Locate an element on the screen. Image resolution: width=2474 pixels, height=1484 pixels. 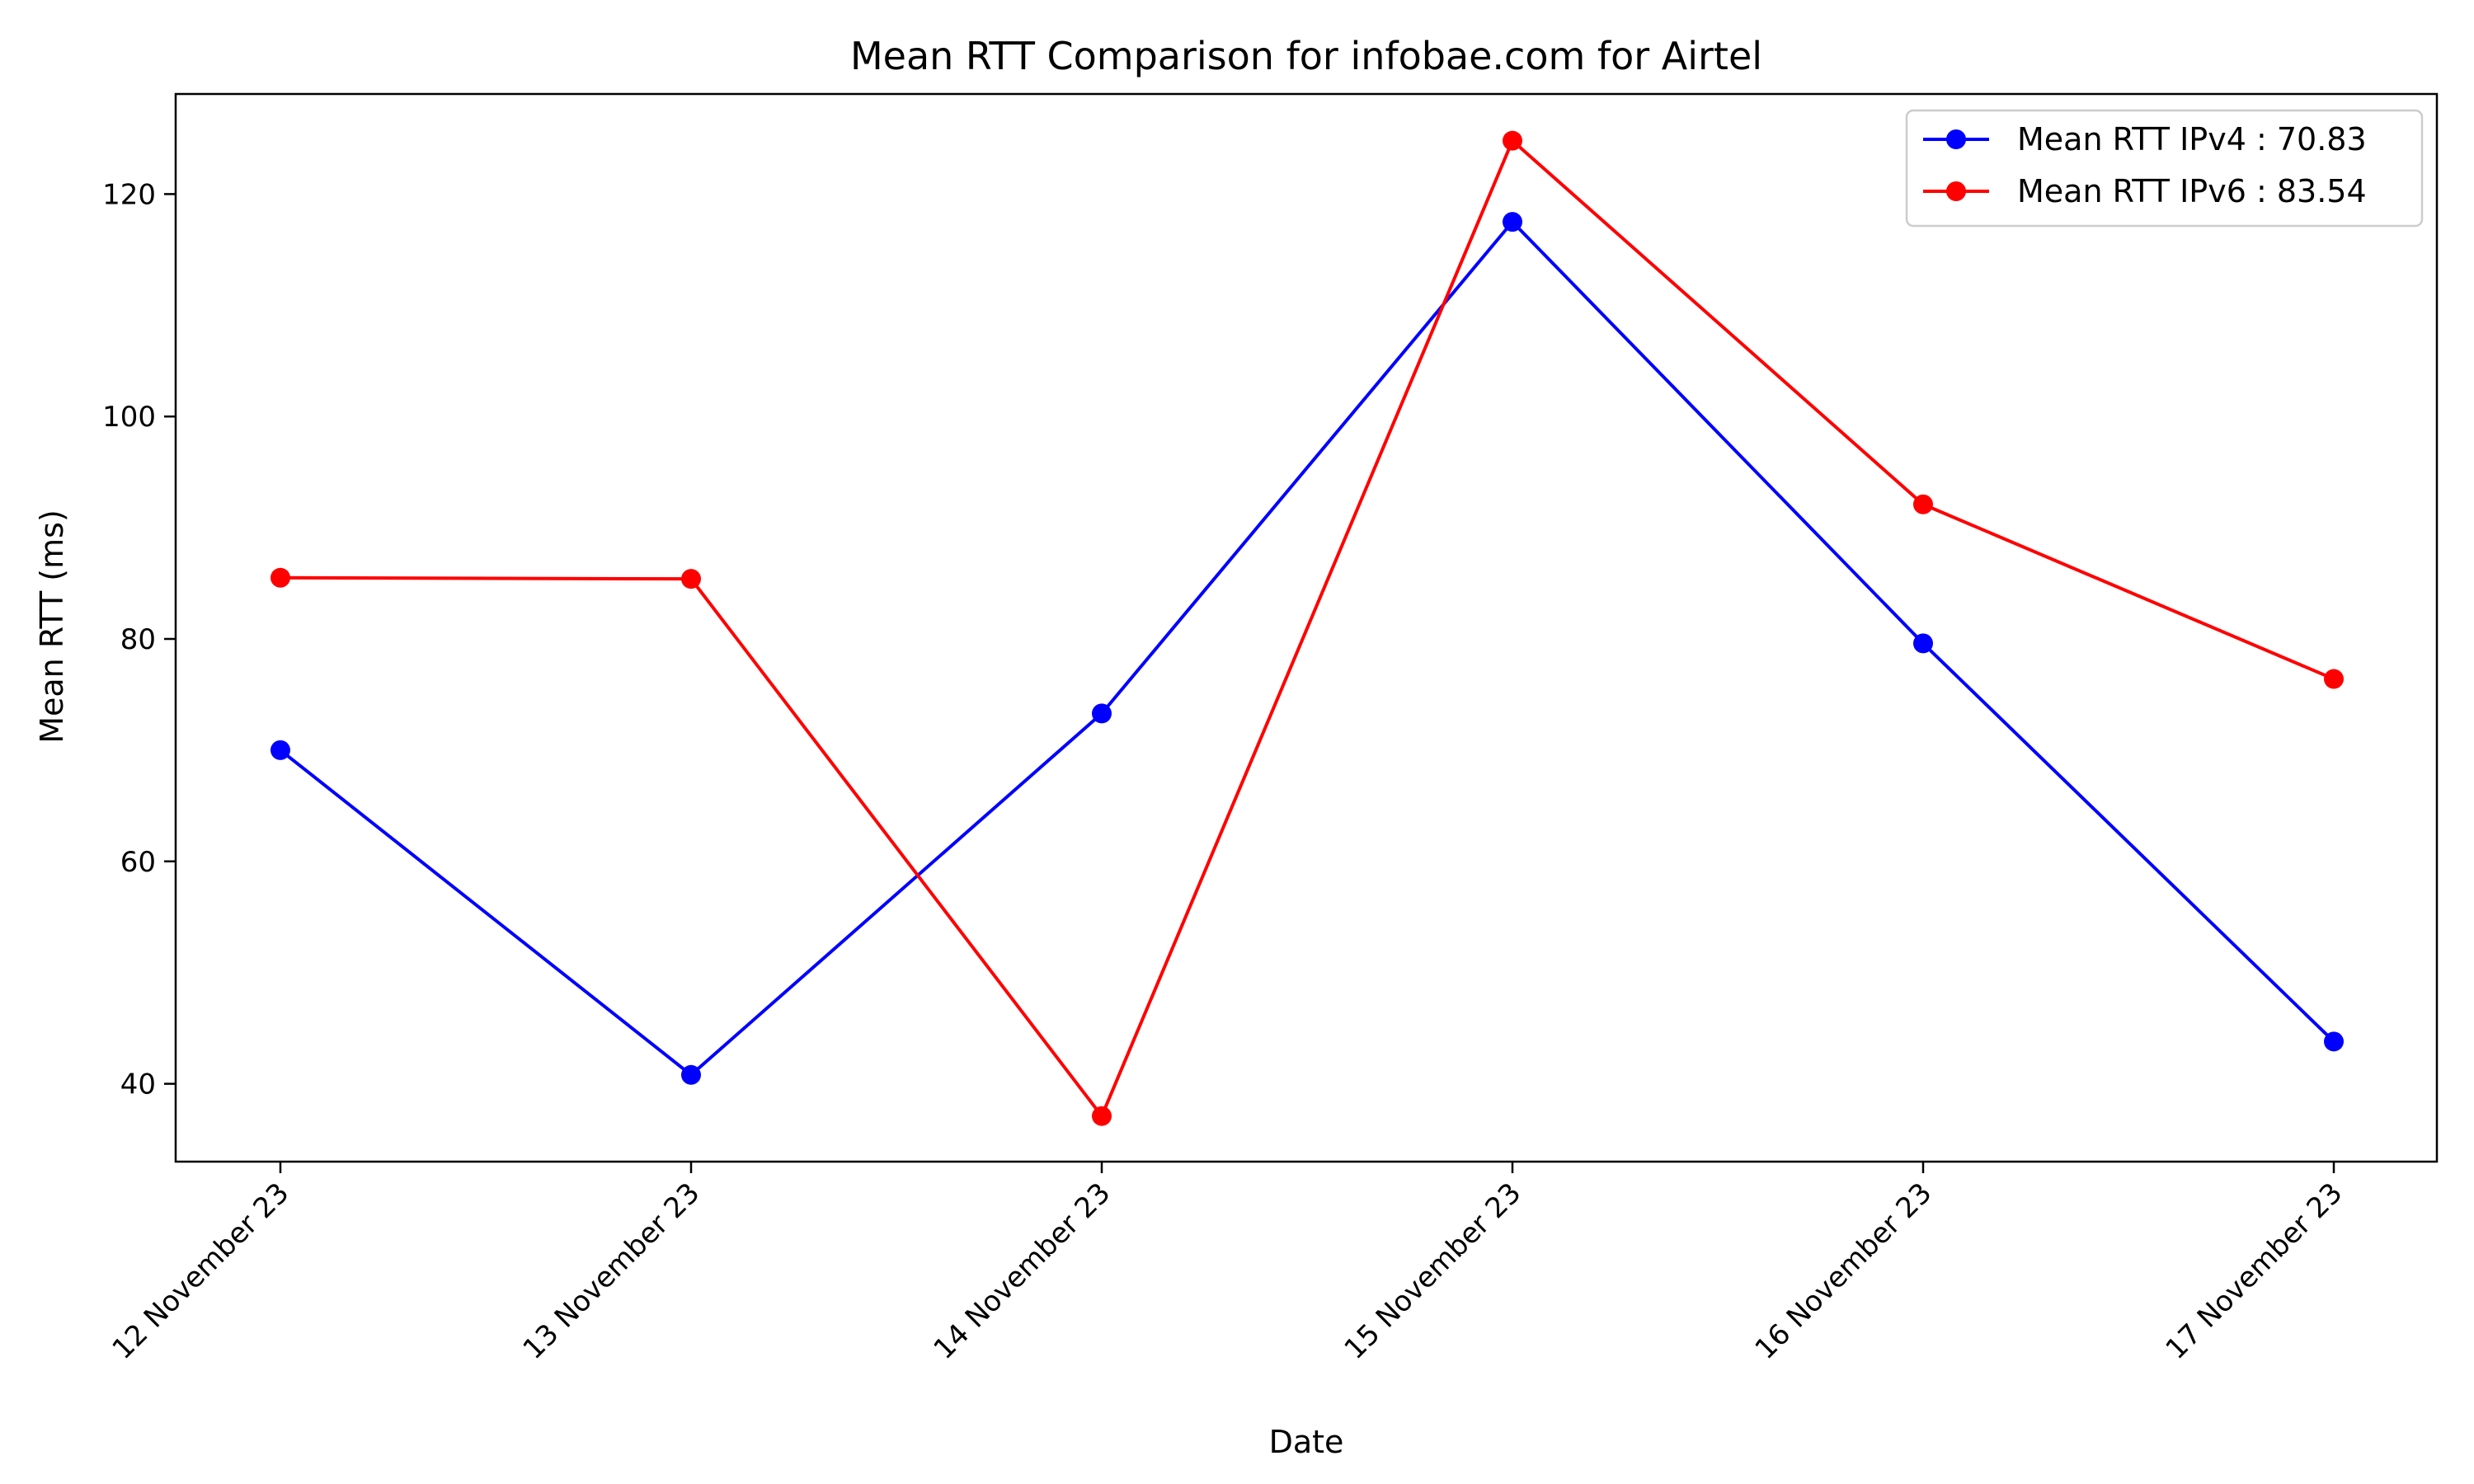
legend-label-ipv4: Mean RTT IPv4 : 70.83 is located at coordinates (2192, 139).